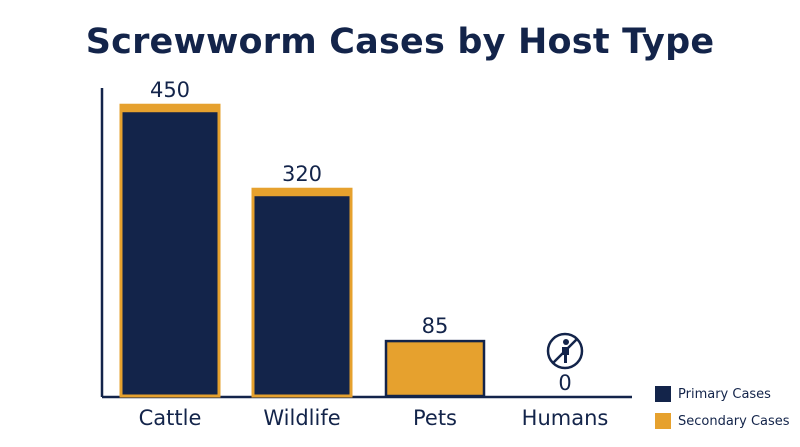 The width and height of the screenshot is (800, 447). Describe the element at coordinates (435, 326) in the screenshot. I see `value-label-pets: 85` at that location.